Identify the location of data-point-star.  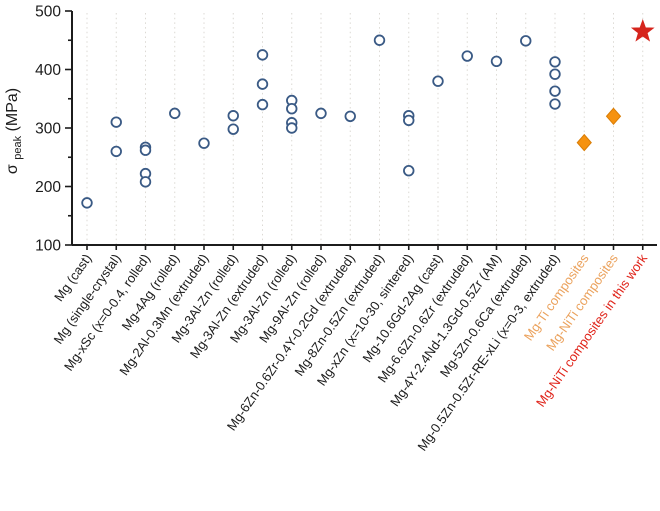
(642, 30).